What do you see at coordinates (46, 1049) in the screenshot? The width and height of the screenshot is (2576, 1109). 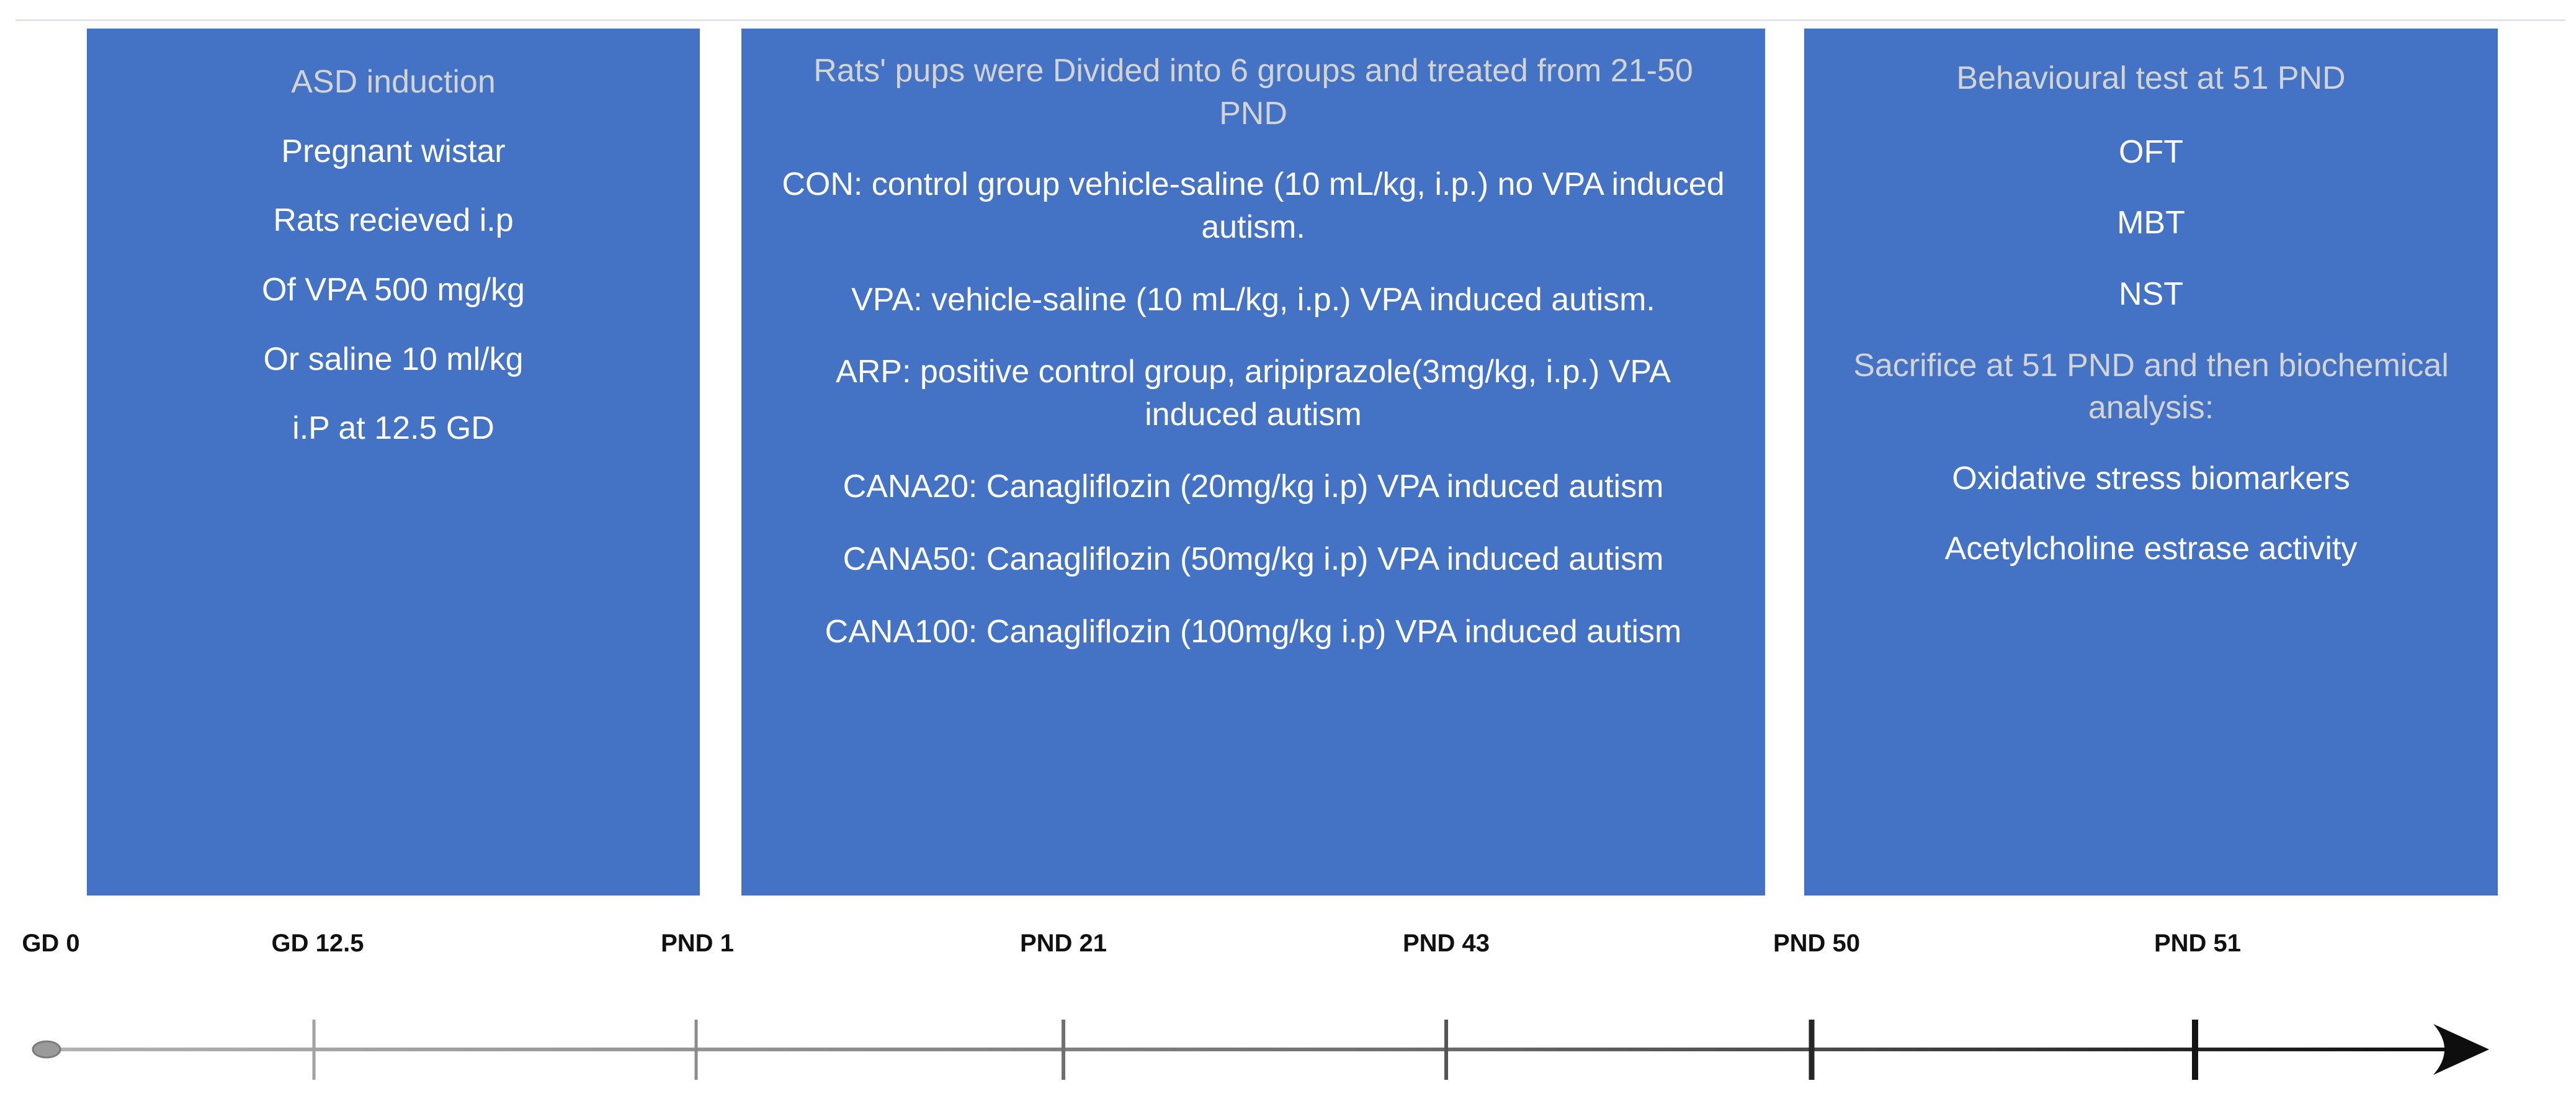 I see `timeline-start-dot-icon` at bounding box center [46, 1049].